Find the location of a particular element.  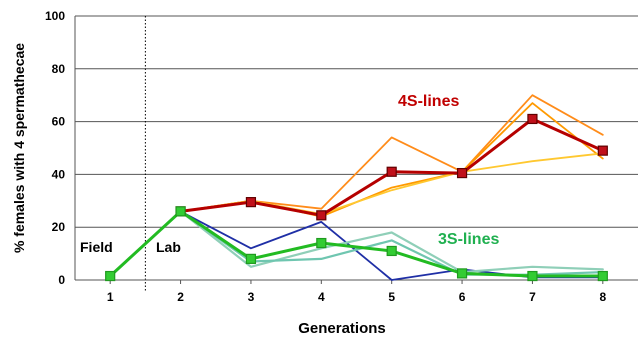

y-axis-title: % females with 4 spermathecae is located at coordinates (19, 148).